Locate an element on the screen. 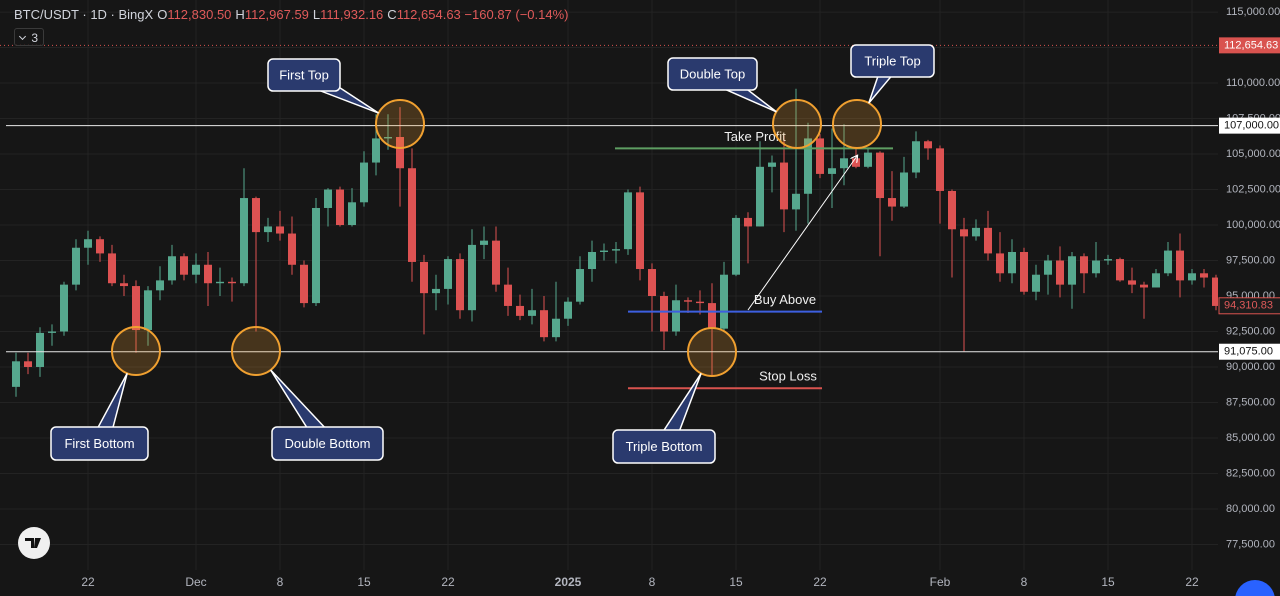 This screenshot has height=596, width=1280. y-tick-label: 80,000.00 is located at coordinates (1250, 509).